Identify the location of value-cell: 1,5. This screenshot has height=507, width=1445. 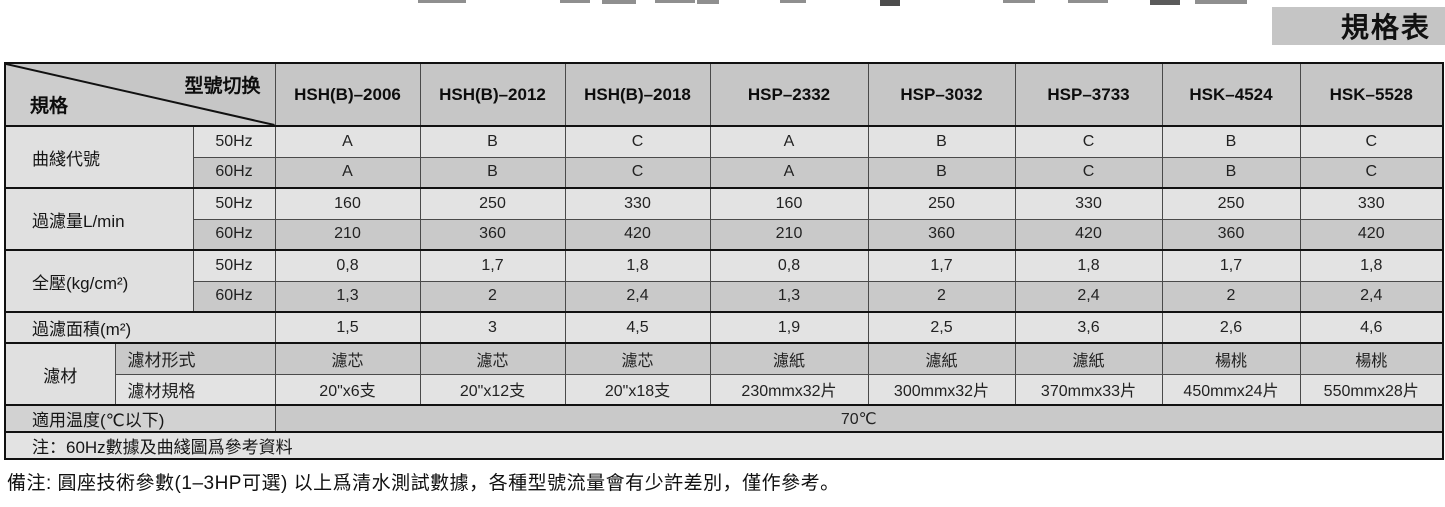
(347, 327).